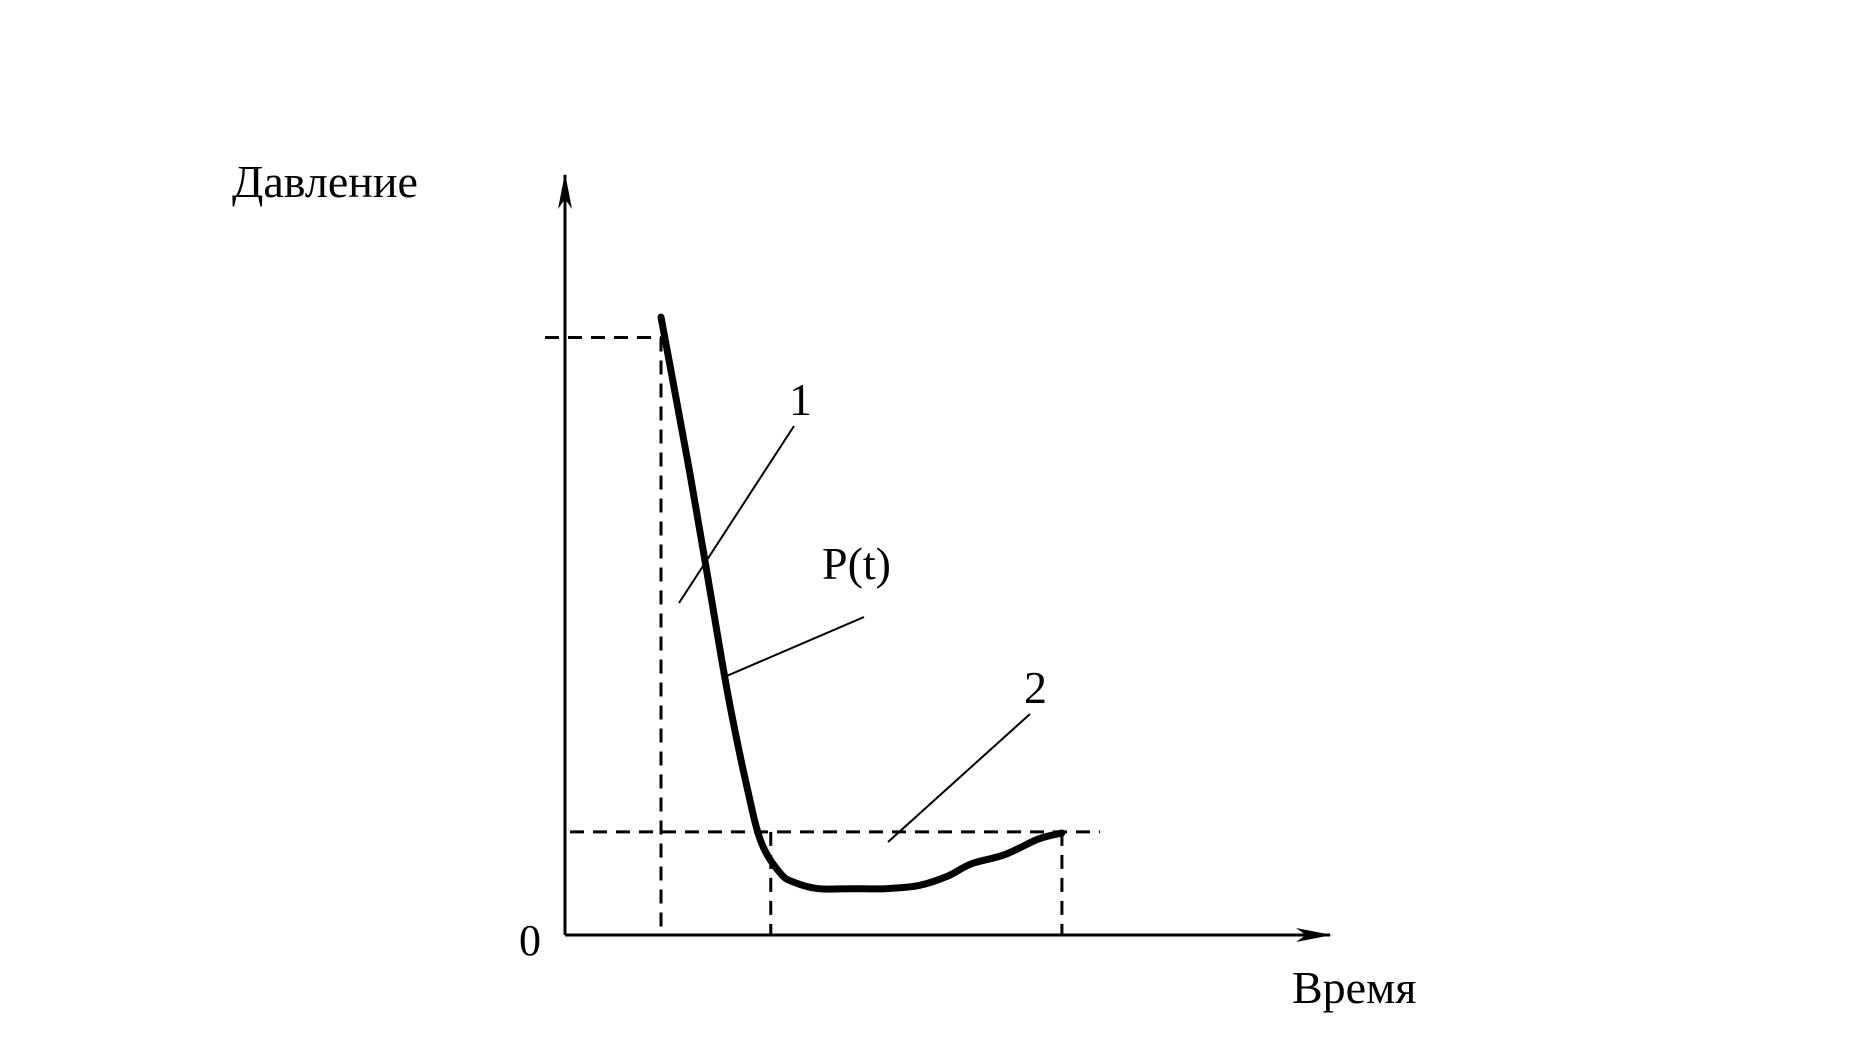 The image size is (1857, 1040). I want to click on y-axis-label: Давление, so click(325, 181).